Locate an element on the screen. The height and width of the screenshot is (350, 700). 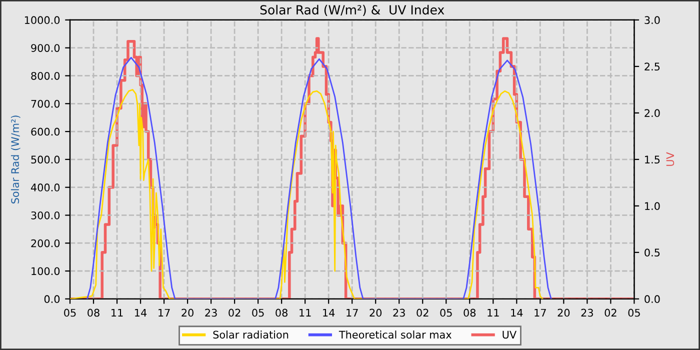
legend-label: UV is located at coordinates (509, 334).